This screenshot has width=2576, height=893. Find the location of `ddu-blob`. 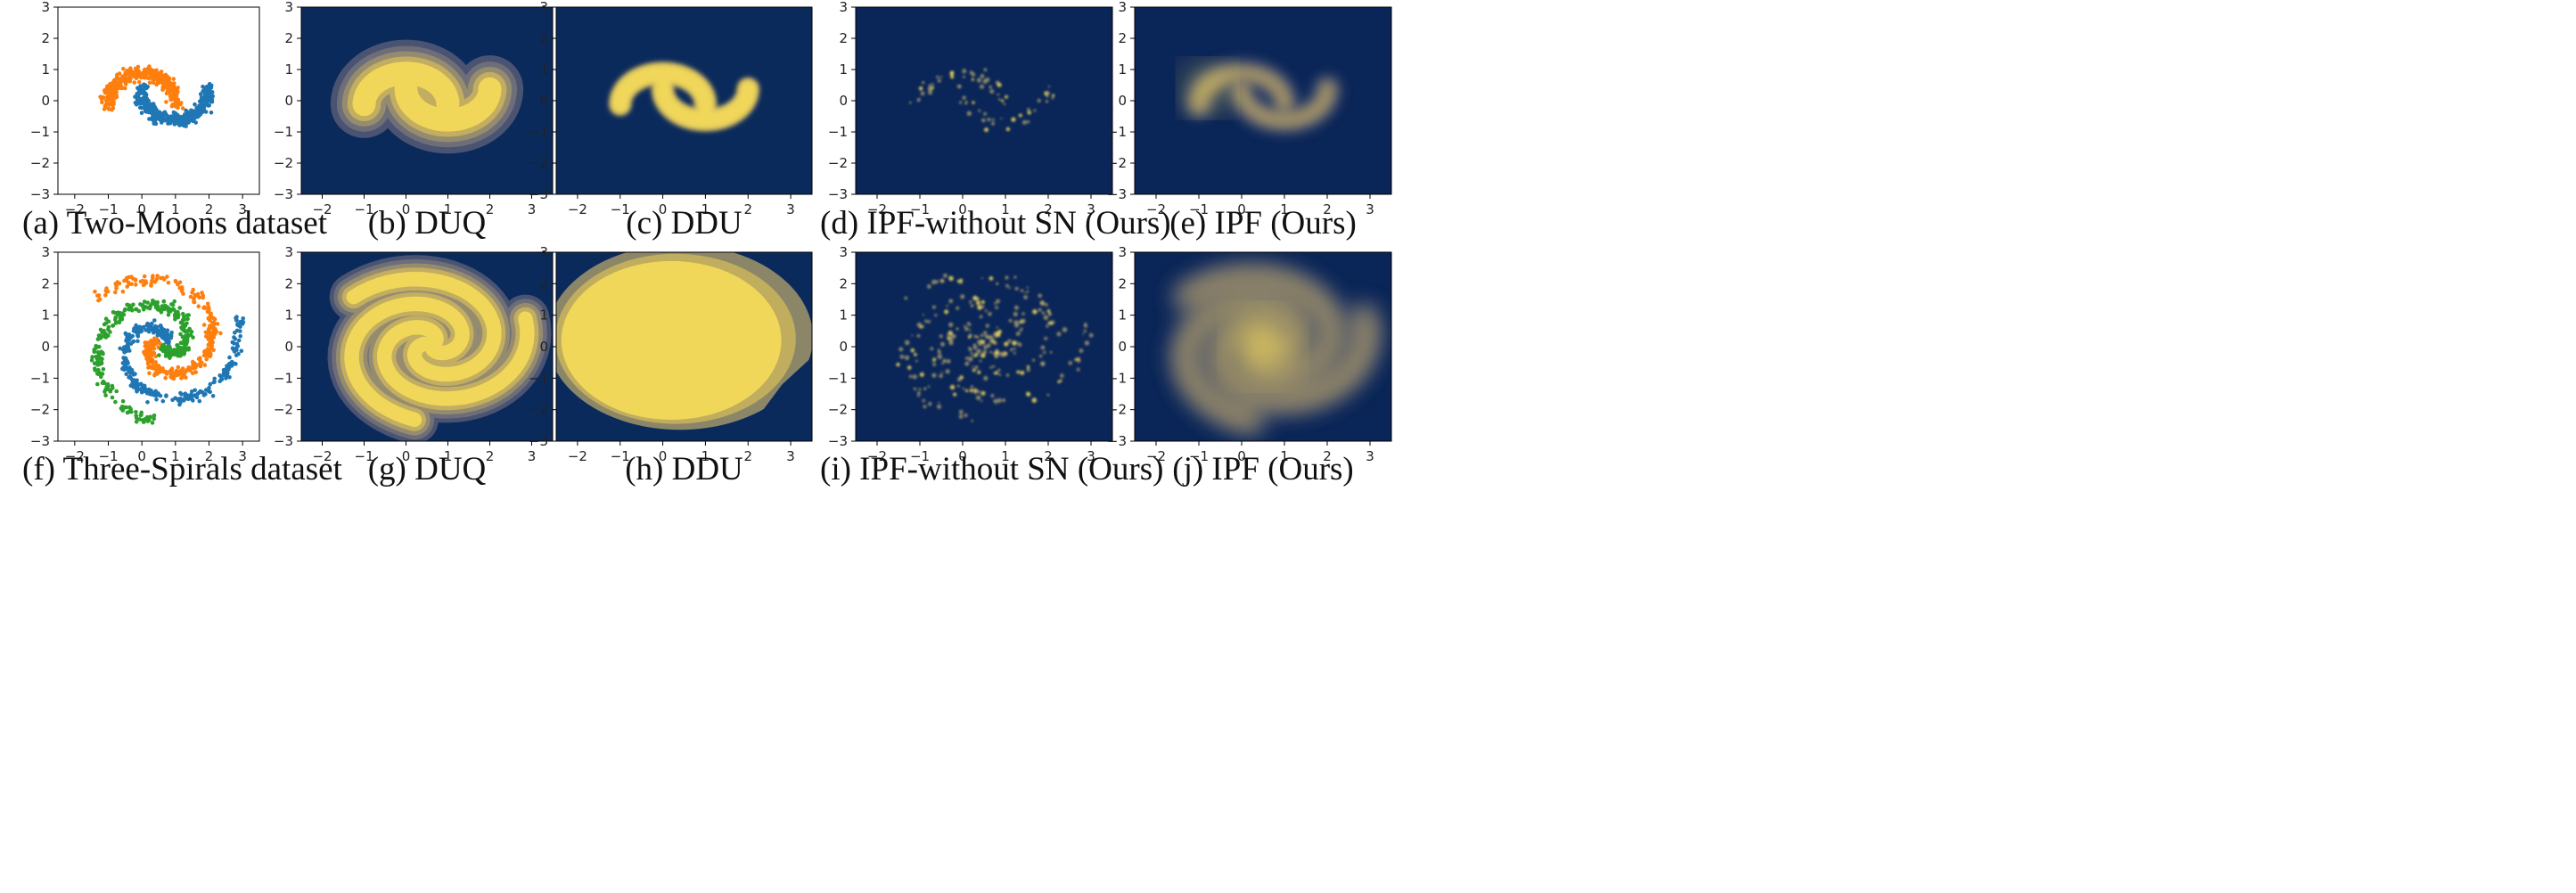

ddu-blob is located at coordinates (684, 347).